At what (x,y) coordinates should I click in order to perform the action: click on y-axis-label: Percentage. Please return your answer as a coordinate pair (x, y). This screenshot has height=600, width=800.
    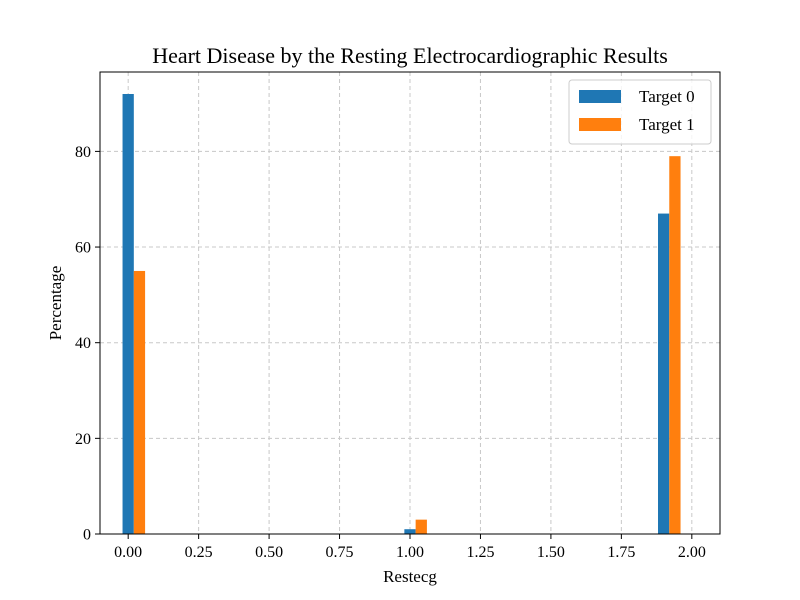
    Looking at the image, I should click on (55, 303).